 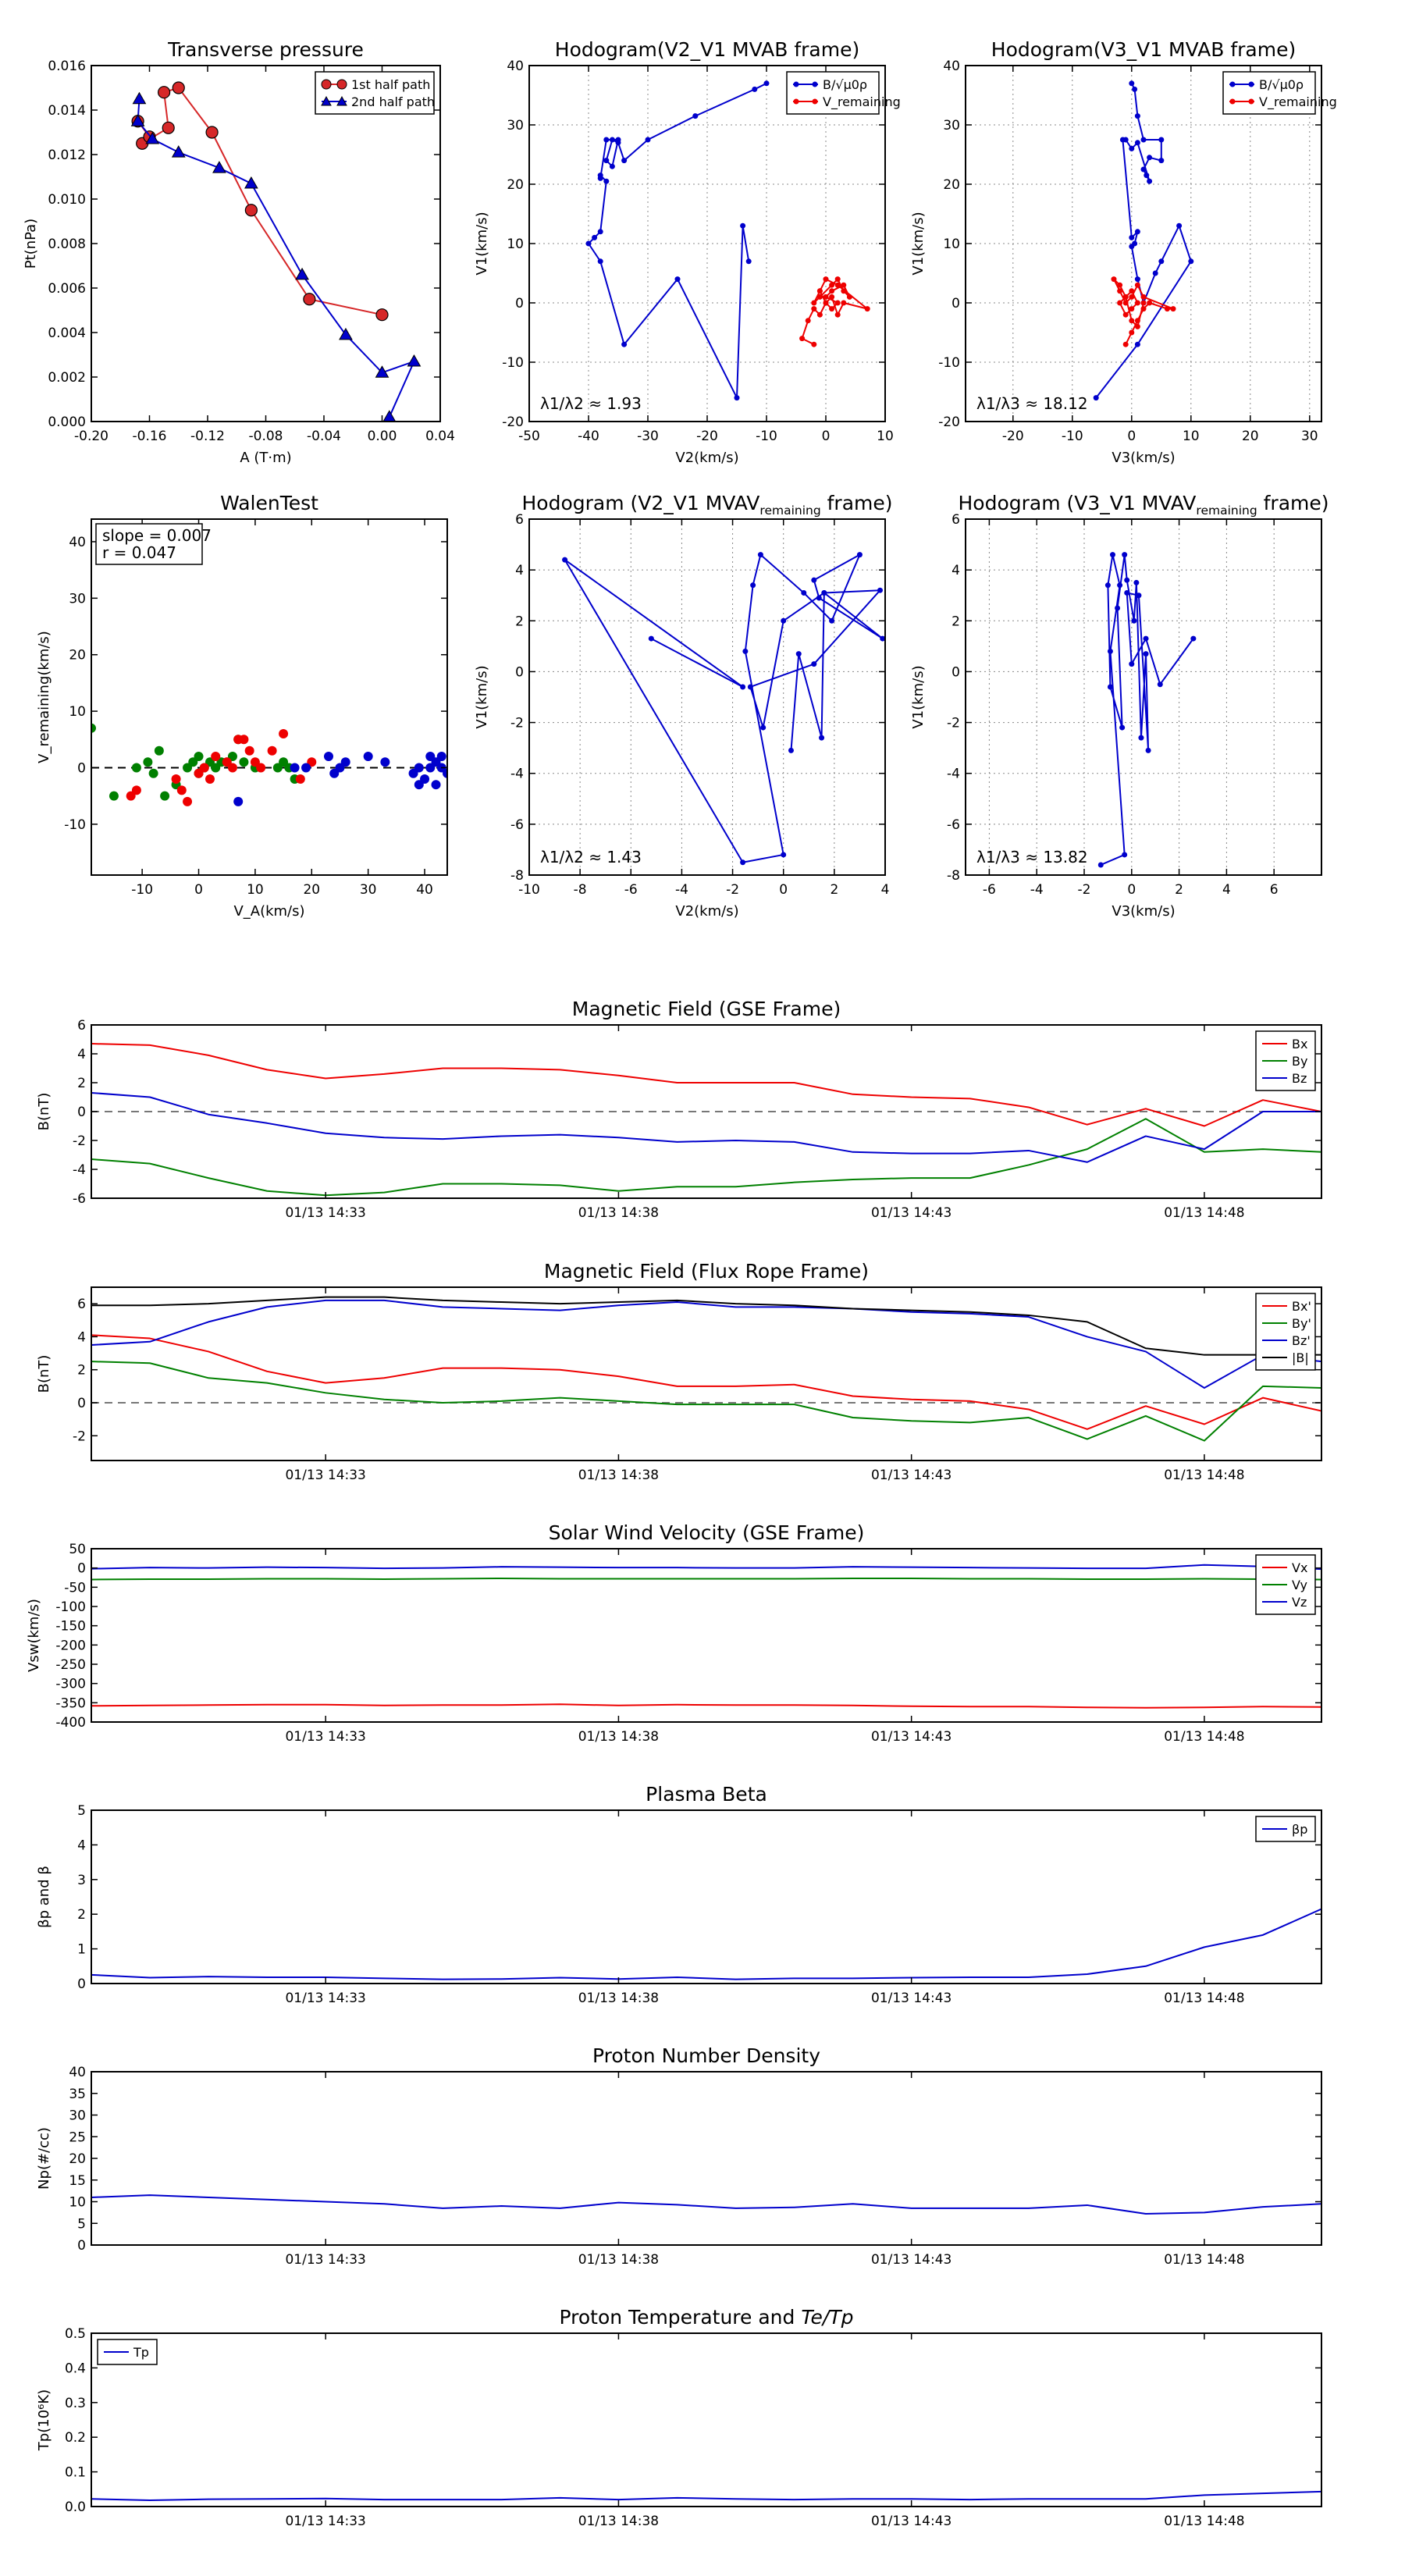 I want to click on y-axis-label: Vsw(km/s), so click(x=34, y=1636).